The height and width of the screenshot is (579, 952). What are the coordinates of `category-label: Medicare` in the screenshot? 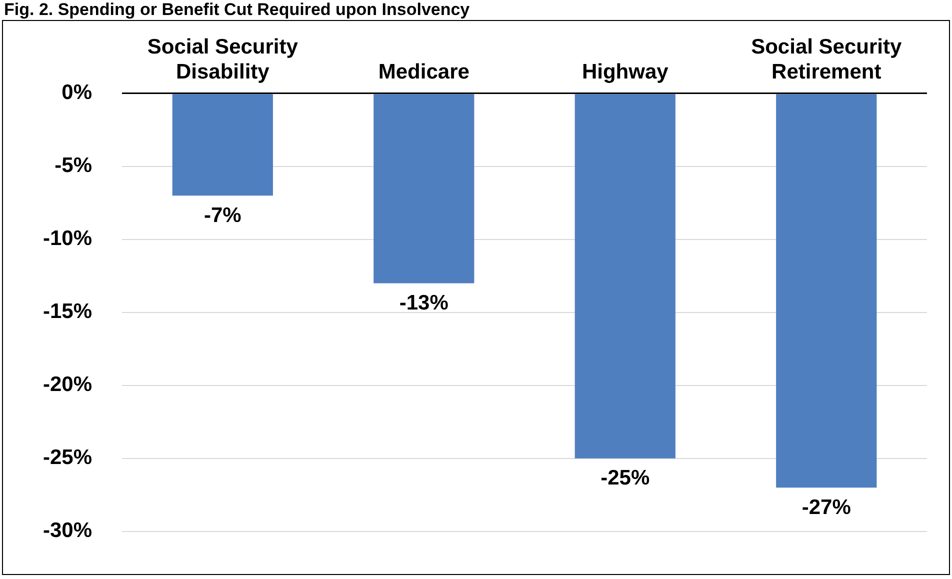 It's located at (424, 72).